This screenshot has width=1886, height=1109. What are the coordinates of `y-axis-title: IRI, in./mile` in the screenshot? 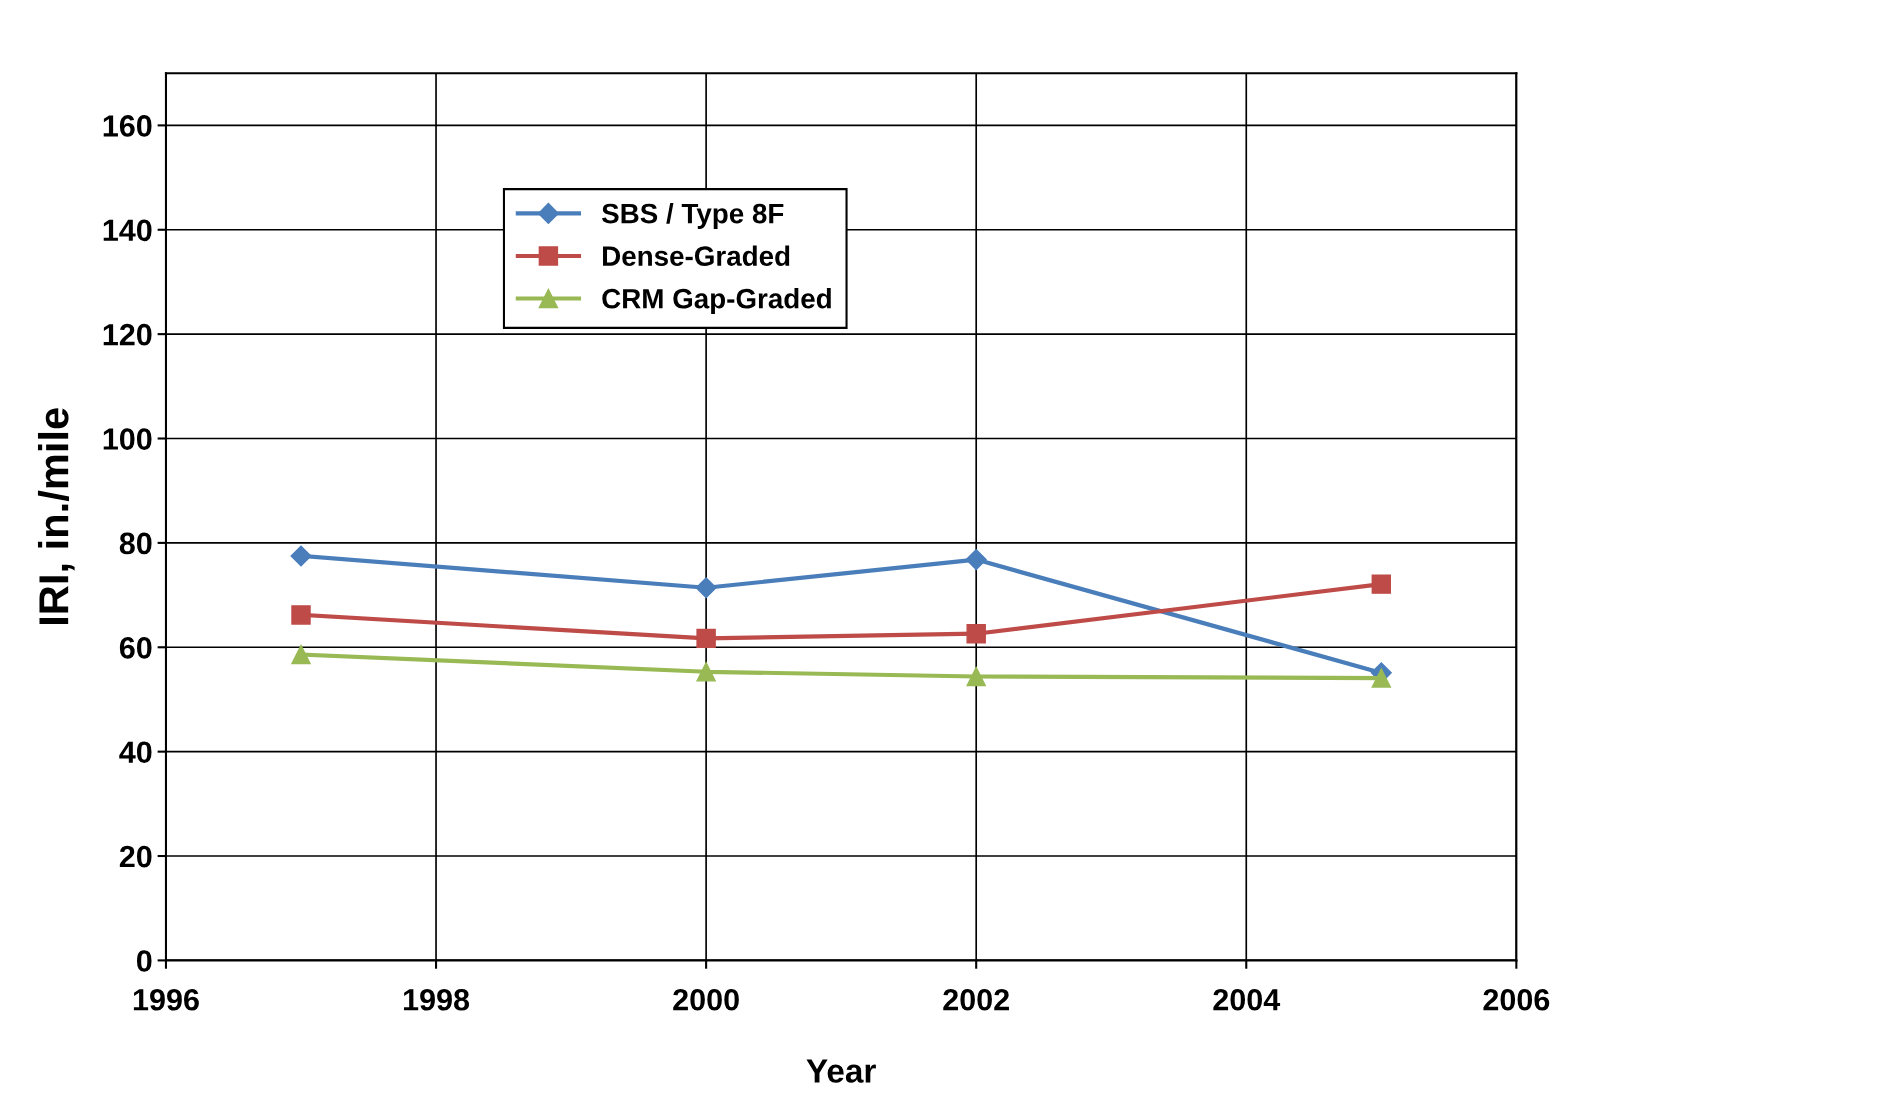 It's located at (56, 516).